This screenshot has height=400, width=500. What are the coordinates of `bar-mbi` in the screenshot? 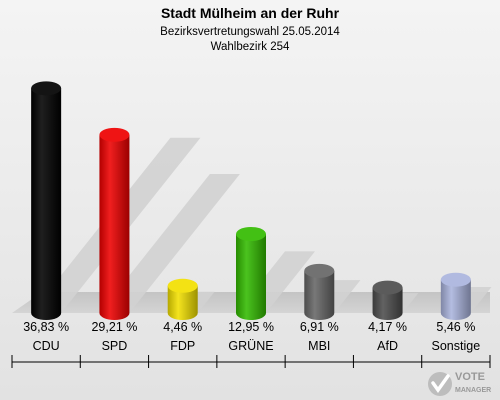 It's located at (319, 291).